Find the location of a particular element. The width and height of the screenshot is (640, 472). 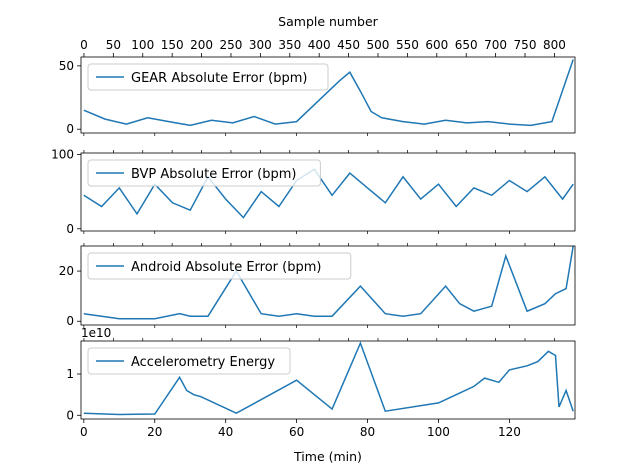

panel-1: 0 50 GEAR Absolute Error (bpm) is located at coordinates (317, 96).